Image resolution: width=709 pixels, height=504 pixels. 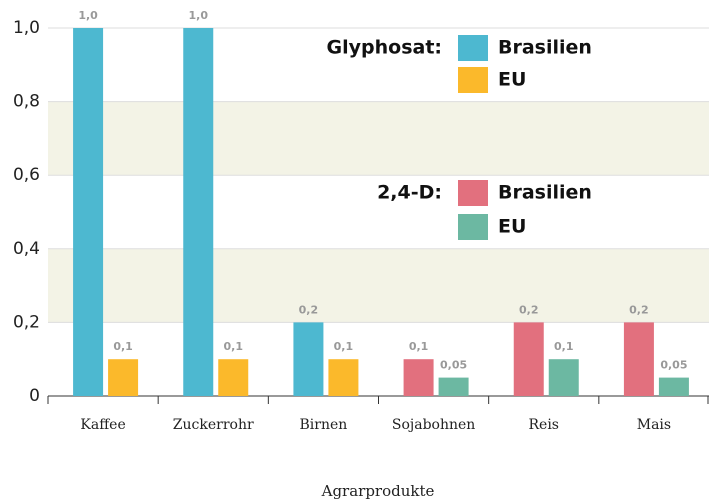 I want to click on x-tick-label: Zuckerrohr, so click(x=213, y=425).